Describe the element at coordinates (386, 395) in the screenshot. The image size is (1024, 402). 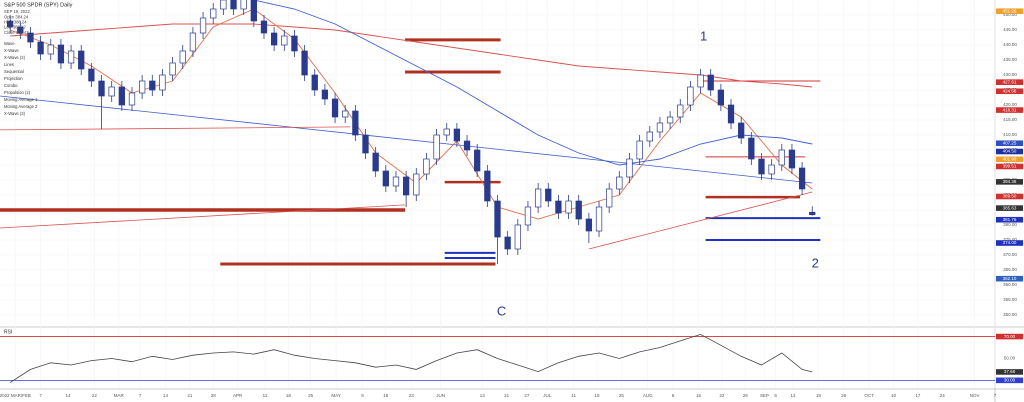
I see `x-tick-label: 16` at that location.